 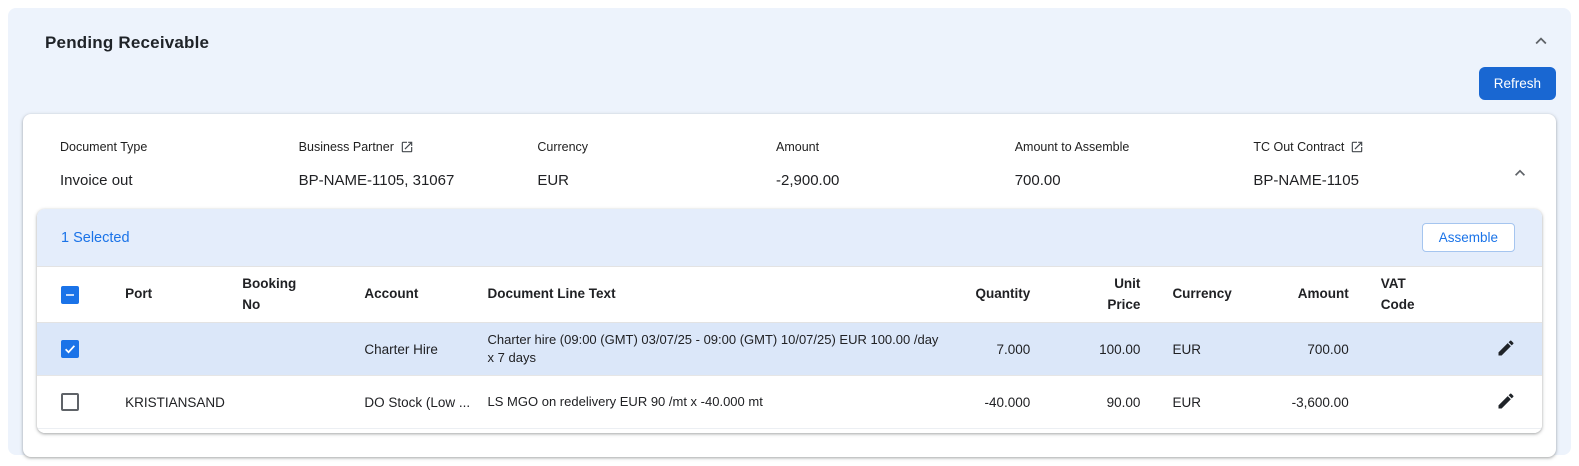 What do you see at coordinates (551, 294) in the screenshot?
I see `column-header-label: Document Line Text` at bounding box center [551, 294].